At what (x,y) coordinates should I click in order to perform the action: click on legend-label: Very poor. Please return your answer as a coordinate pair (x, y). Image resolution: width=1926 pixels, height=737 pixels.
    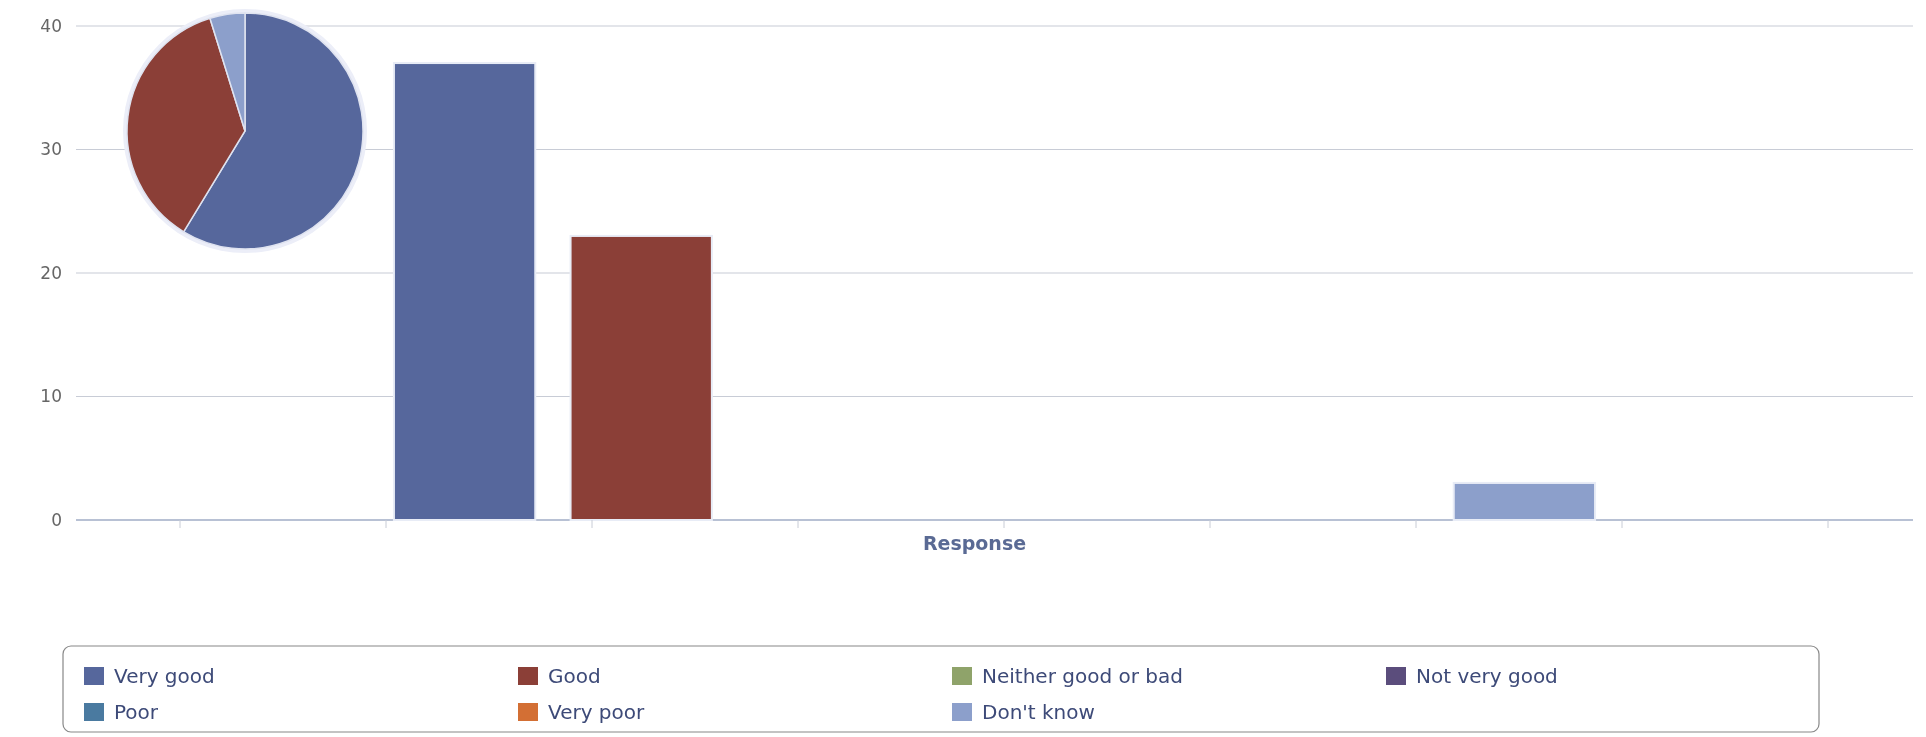
    Looking at the image, I should click on (597, 712).